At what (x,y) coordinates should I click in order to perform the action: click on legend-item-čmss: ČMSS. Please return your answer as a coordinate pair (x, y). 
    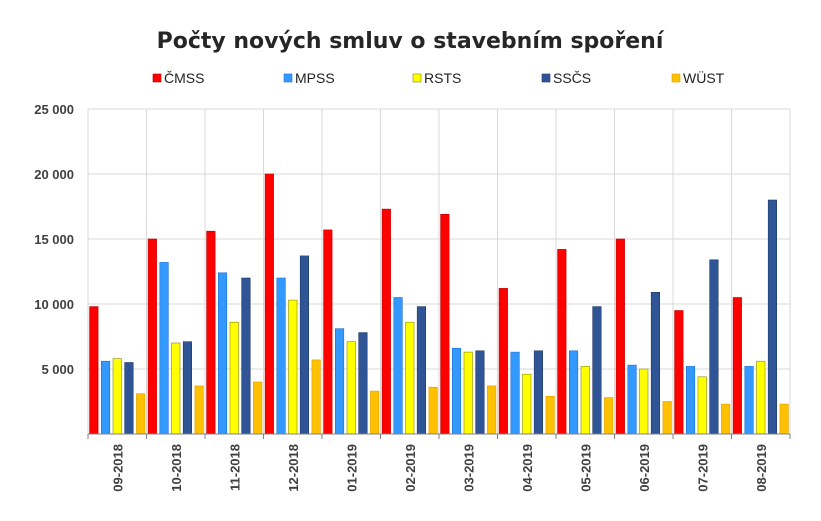
    Looking at the image, I should click on (178, 78).